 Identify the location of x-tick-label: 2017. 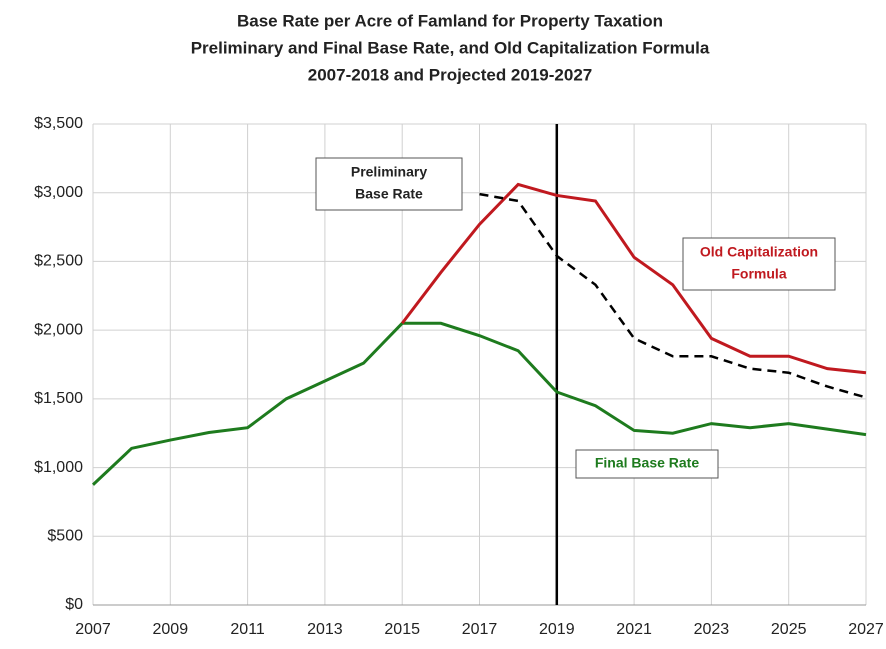
(480, 629).